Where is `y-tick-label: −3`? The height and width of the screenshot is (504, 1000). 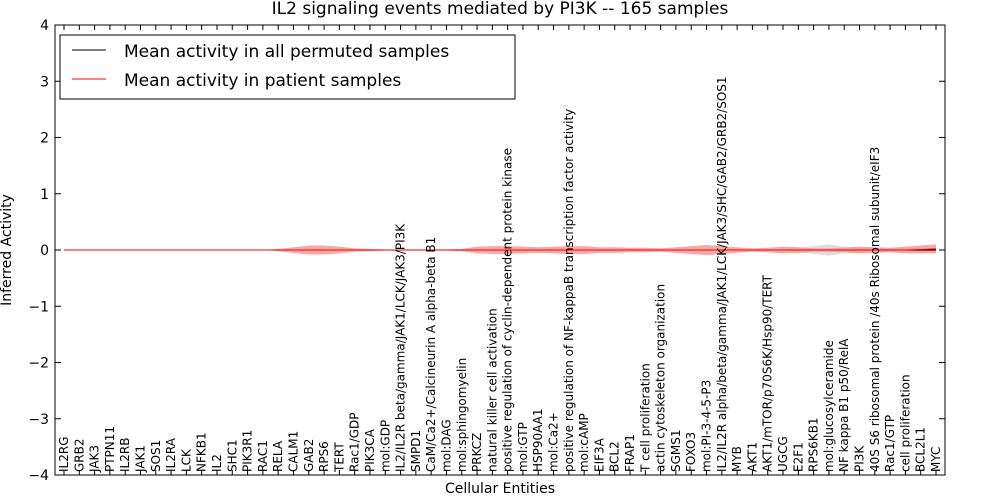 y-tick-label: −3 is located at coordinates (38, 420).